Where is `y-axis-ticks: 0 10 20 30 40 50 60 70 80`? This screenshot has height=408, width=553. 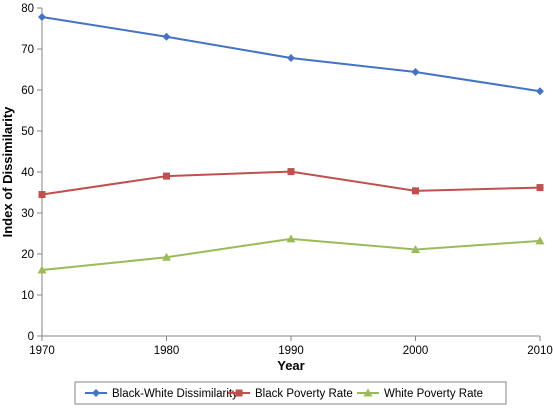
y-axis-ticks: 0 10 20 30 40 50 60 70 80 is located at coordinates (31, 173).